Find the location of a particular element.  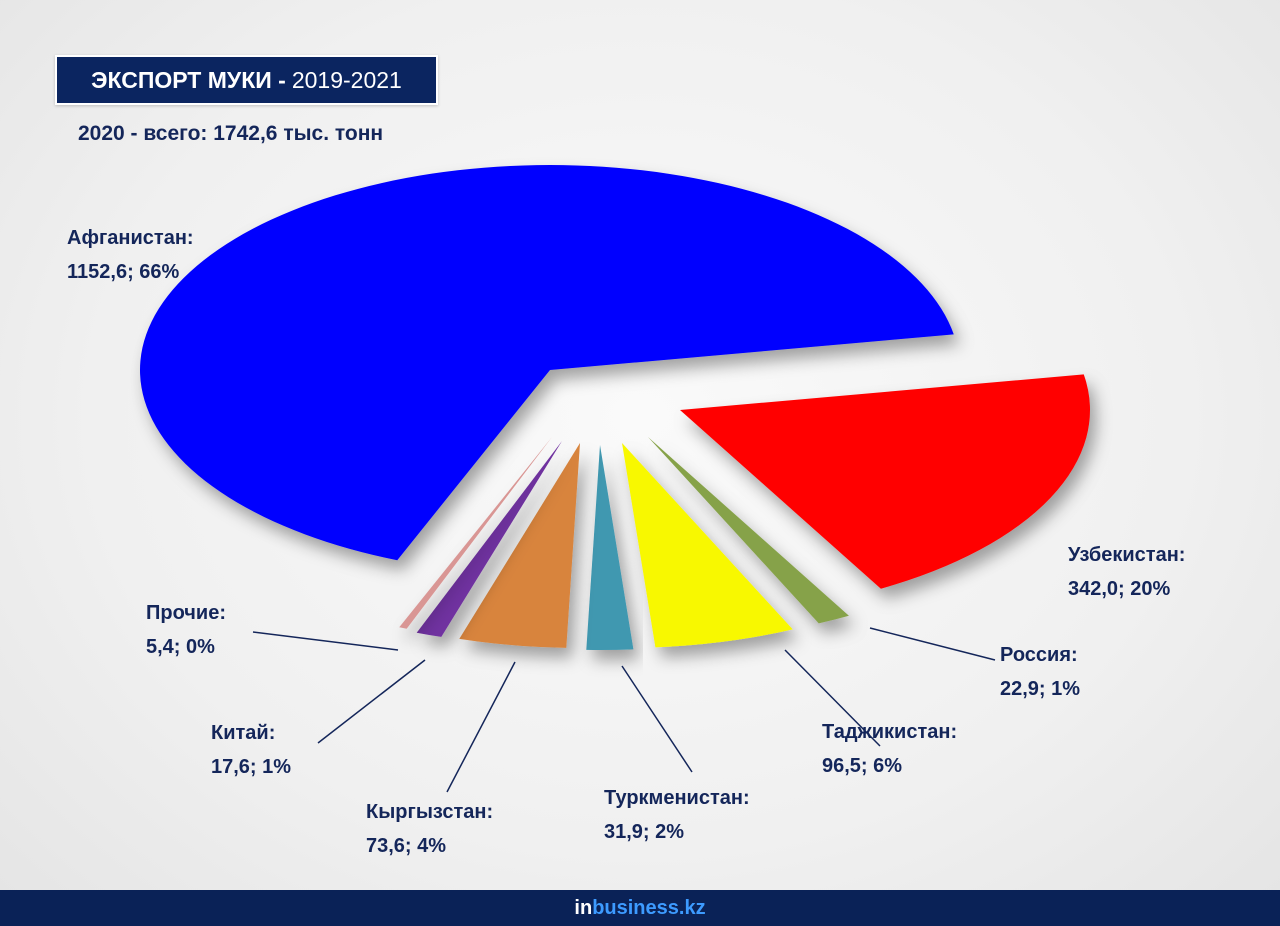

leader-line-other is located at coordinates (325, 641).